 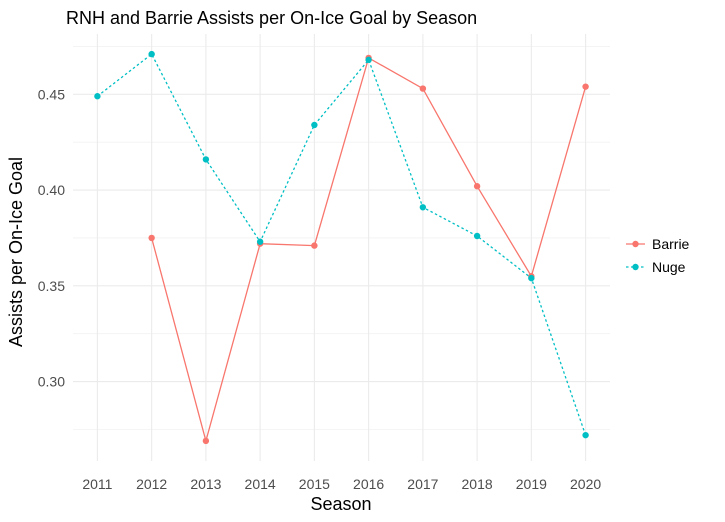 What do you see at coordinates (314, 484) in the screenshot?
I see `x-tick-label: 2015` at bounding box center [314, 484].